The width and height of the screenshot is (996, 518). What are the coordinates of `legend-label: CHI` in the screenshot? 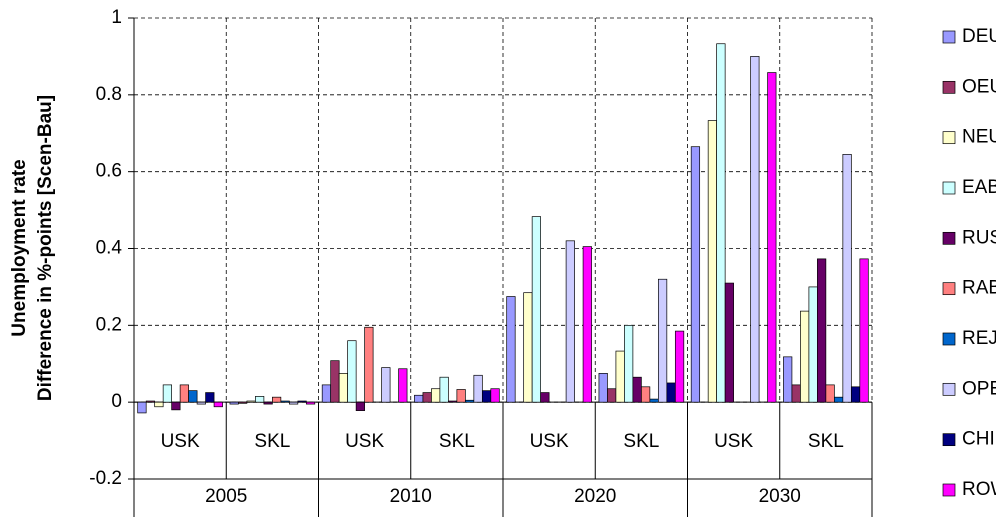 It's located at (978, 439).